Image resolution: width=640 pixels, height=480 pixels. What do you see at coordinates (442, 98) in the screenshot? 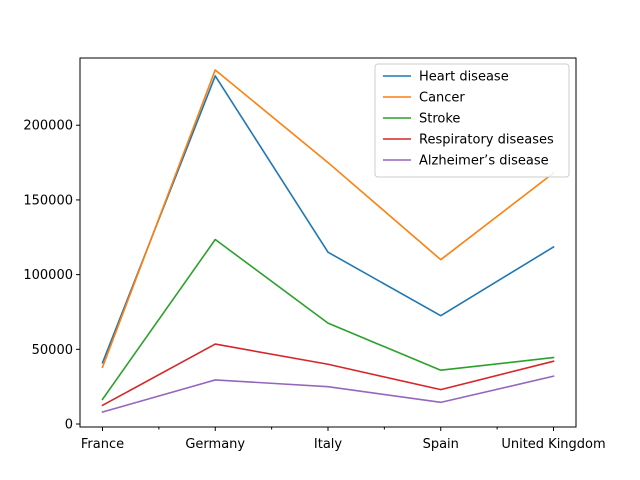
I see `legend-label: Cancer` at bounding box center [442, 98].